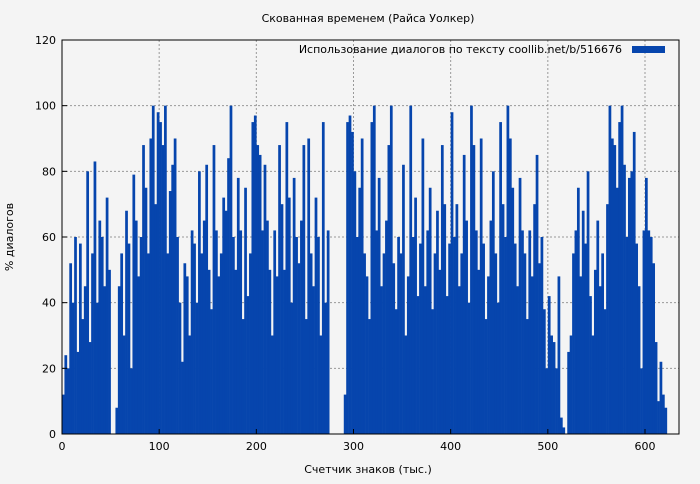  Describe the element at coordinates (49, 368) in the screenshot. I see `y-tick-label: 20` at that location.